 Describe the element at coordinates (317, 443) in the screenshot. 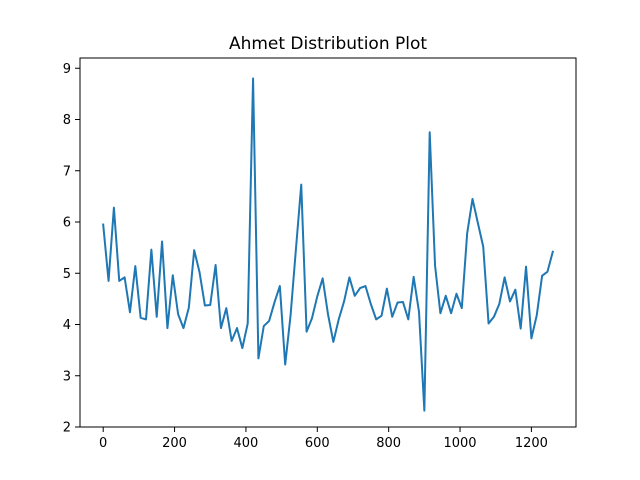

I see `x-tick-label: 600` at that location.